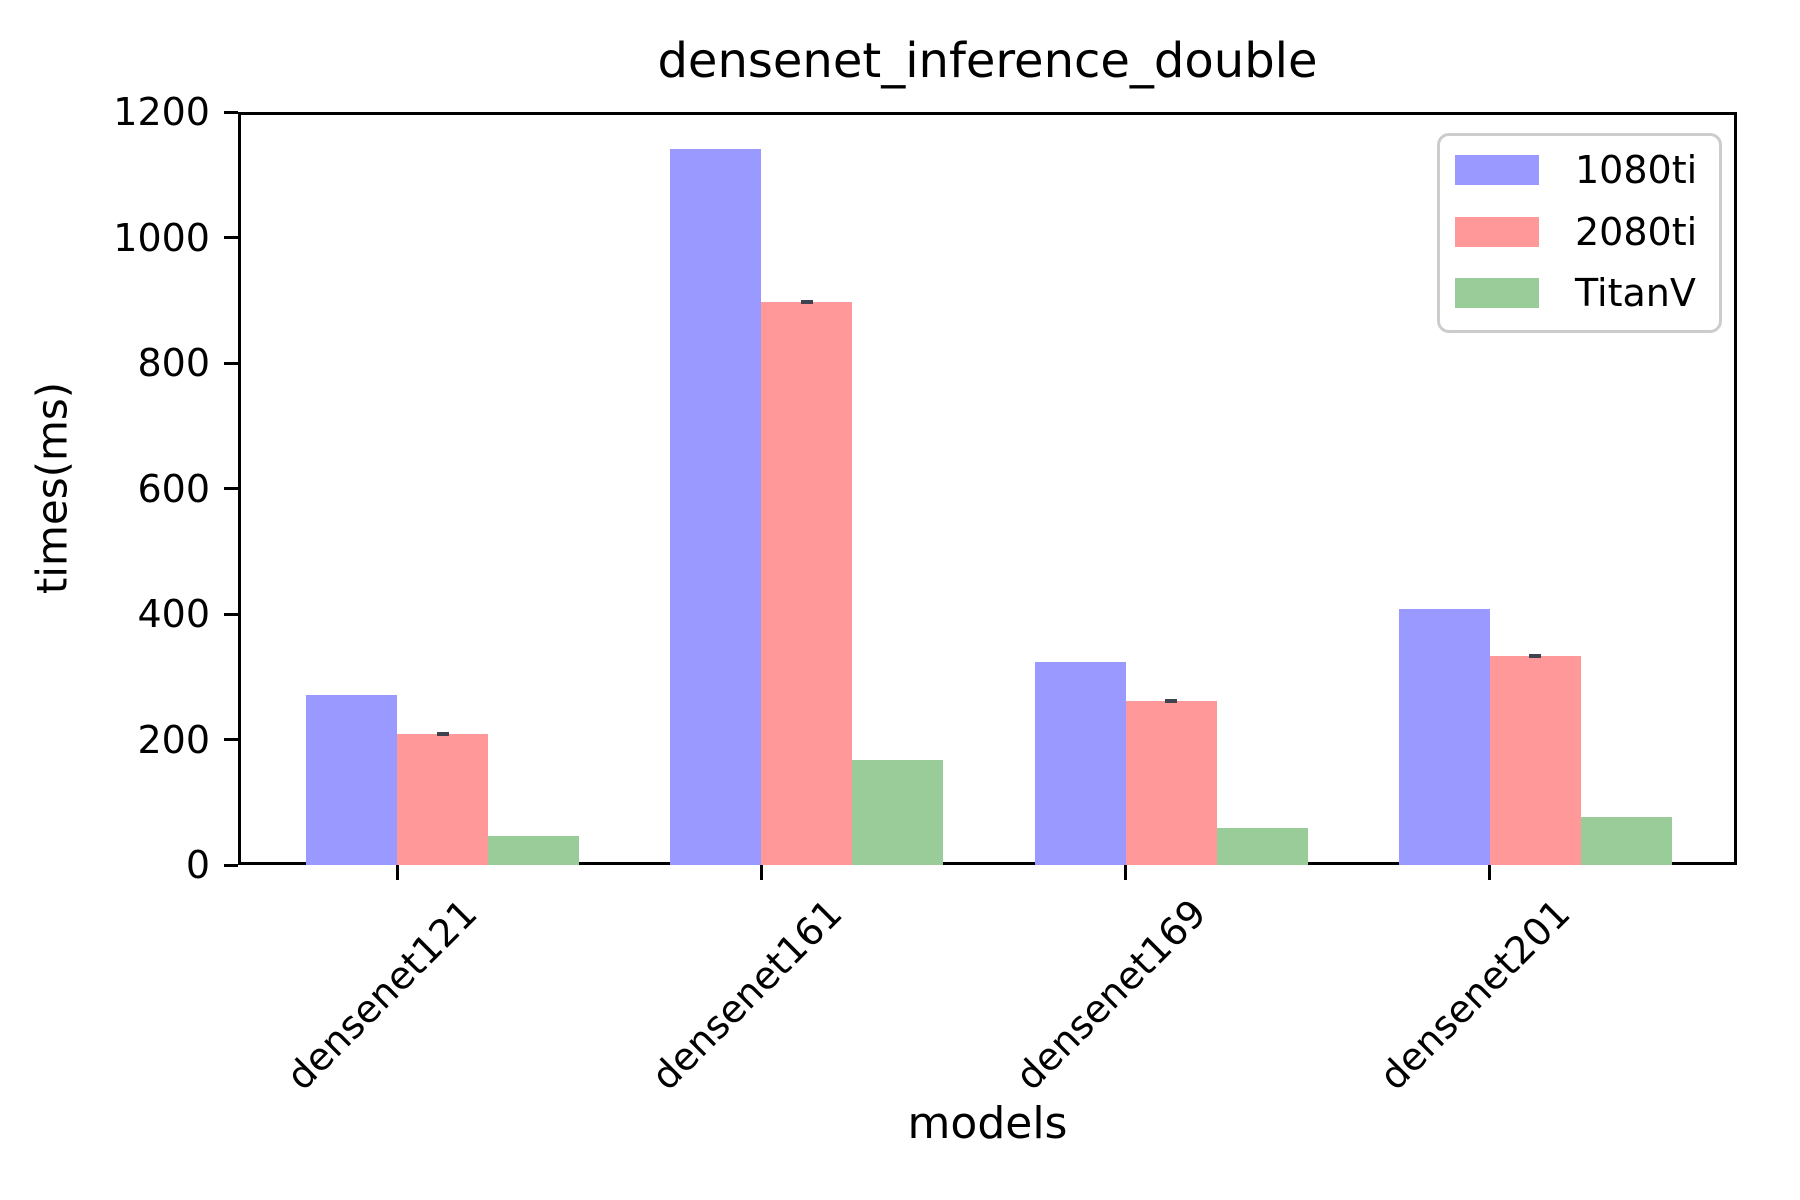 The width and height of the screenshot is (1800, 1200). What do you see at coordinates (1444, 736) in the screenshot?
I see `bar-1080ti-densenet201` at bounding box center [1444, 736].